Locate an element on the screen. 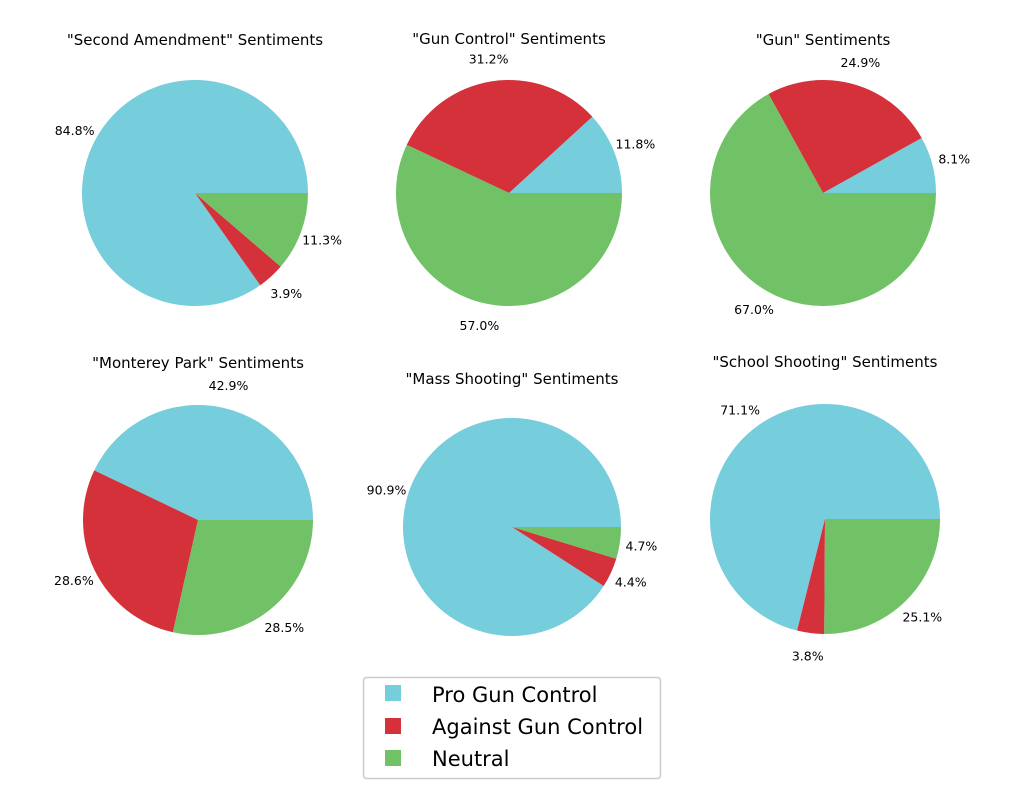  pie-6-slice-pro-gun-control is located at coordinates (825, 517).